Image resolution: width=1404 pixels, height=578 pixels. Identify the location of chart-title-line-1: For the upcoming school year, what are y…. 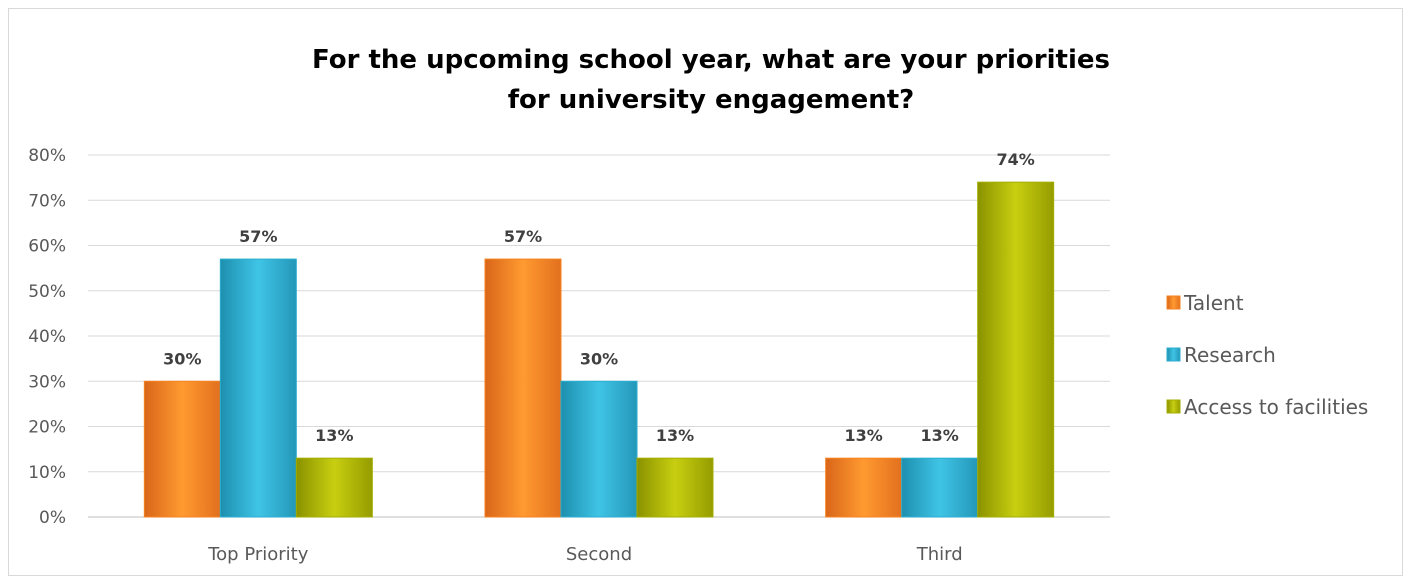
(711, 60).